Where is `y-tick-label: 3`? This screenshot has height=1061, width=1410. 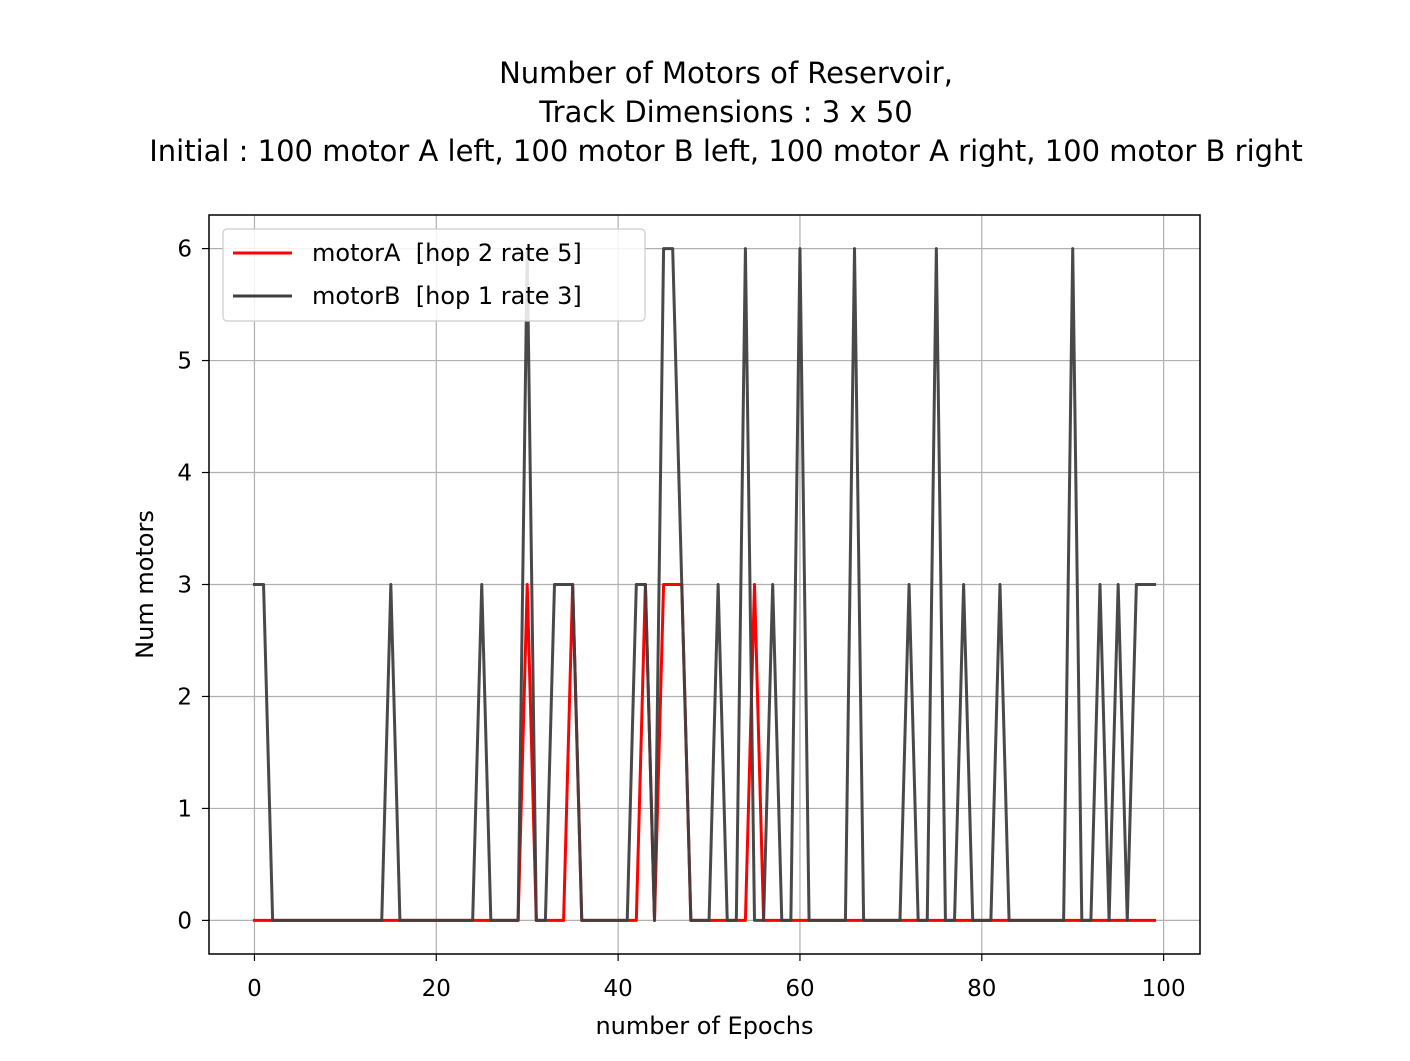 y-tick-label: 3 is located at coordinates (184, 586).